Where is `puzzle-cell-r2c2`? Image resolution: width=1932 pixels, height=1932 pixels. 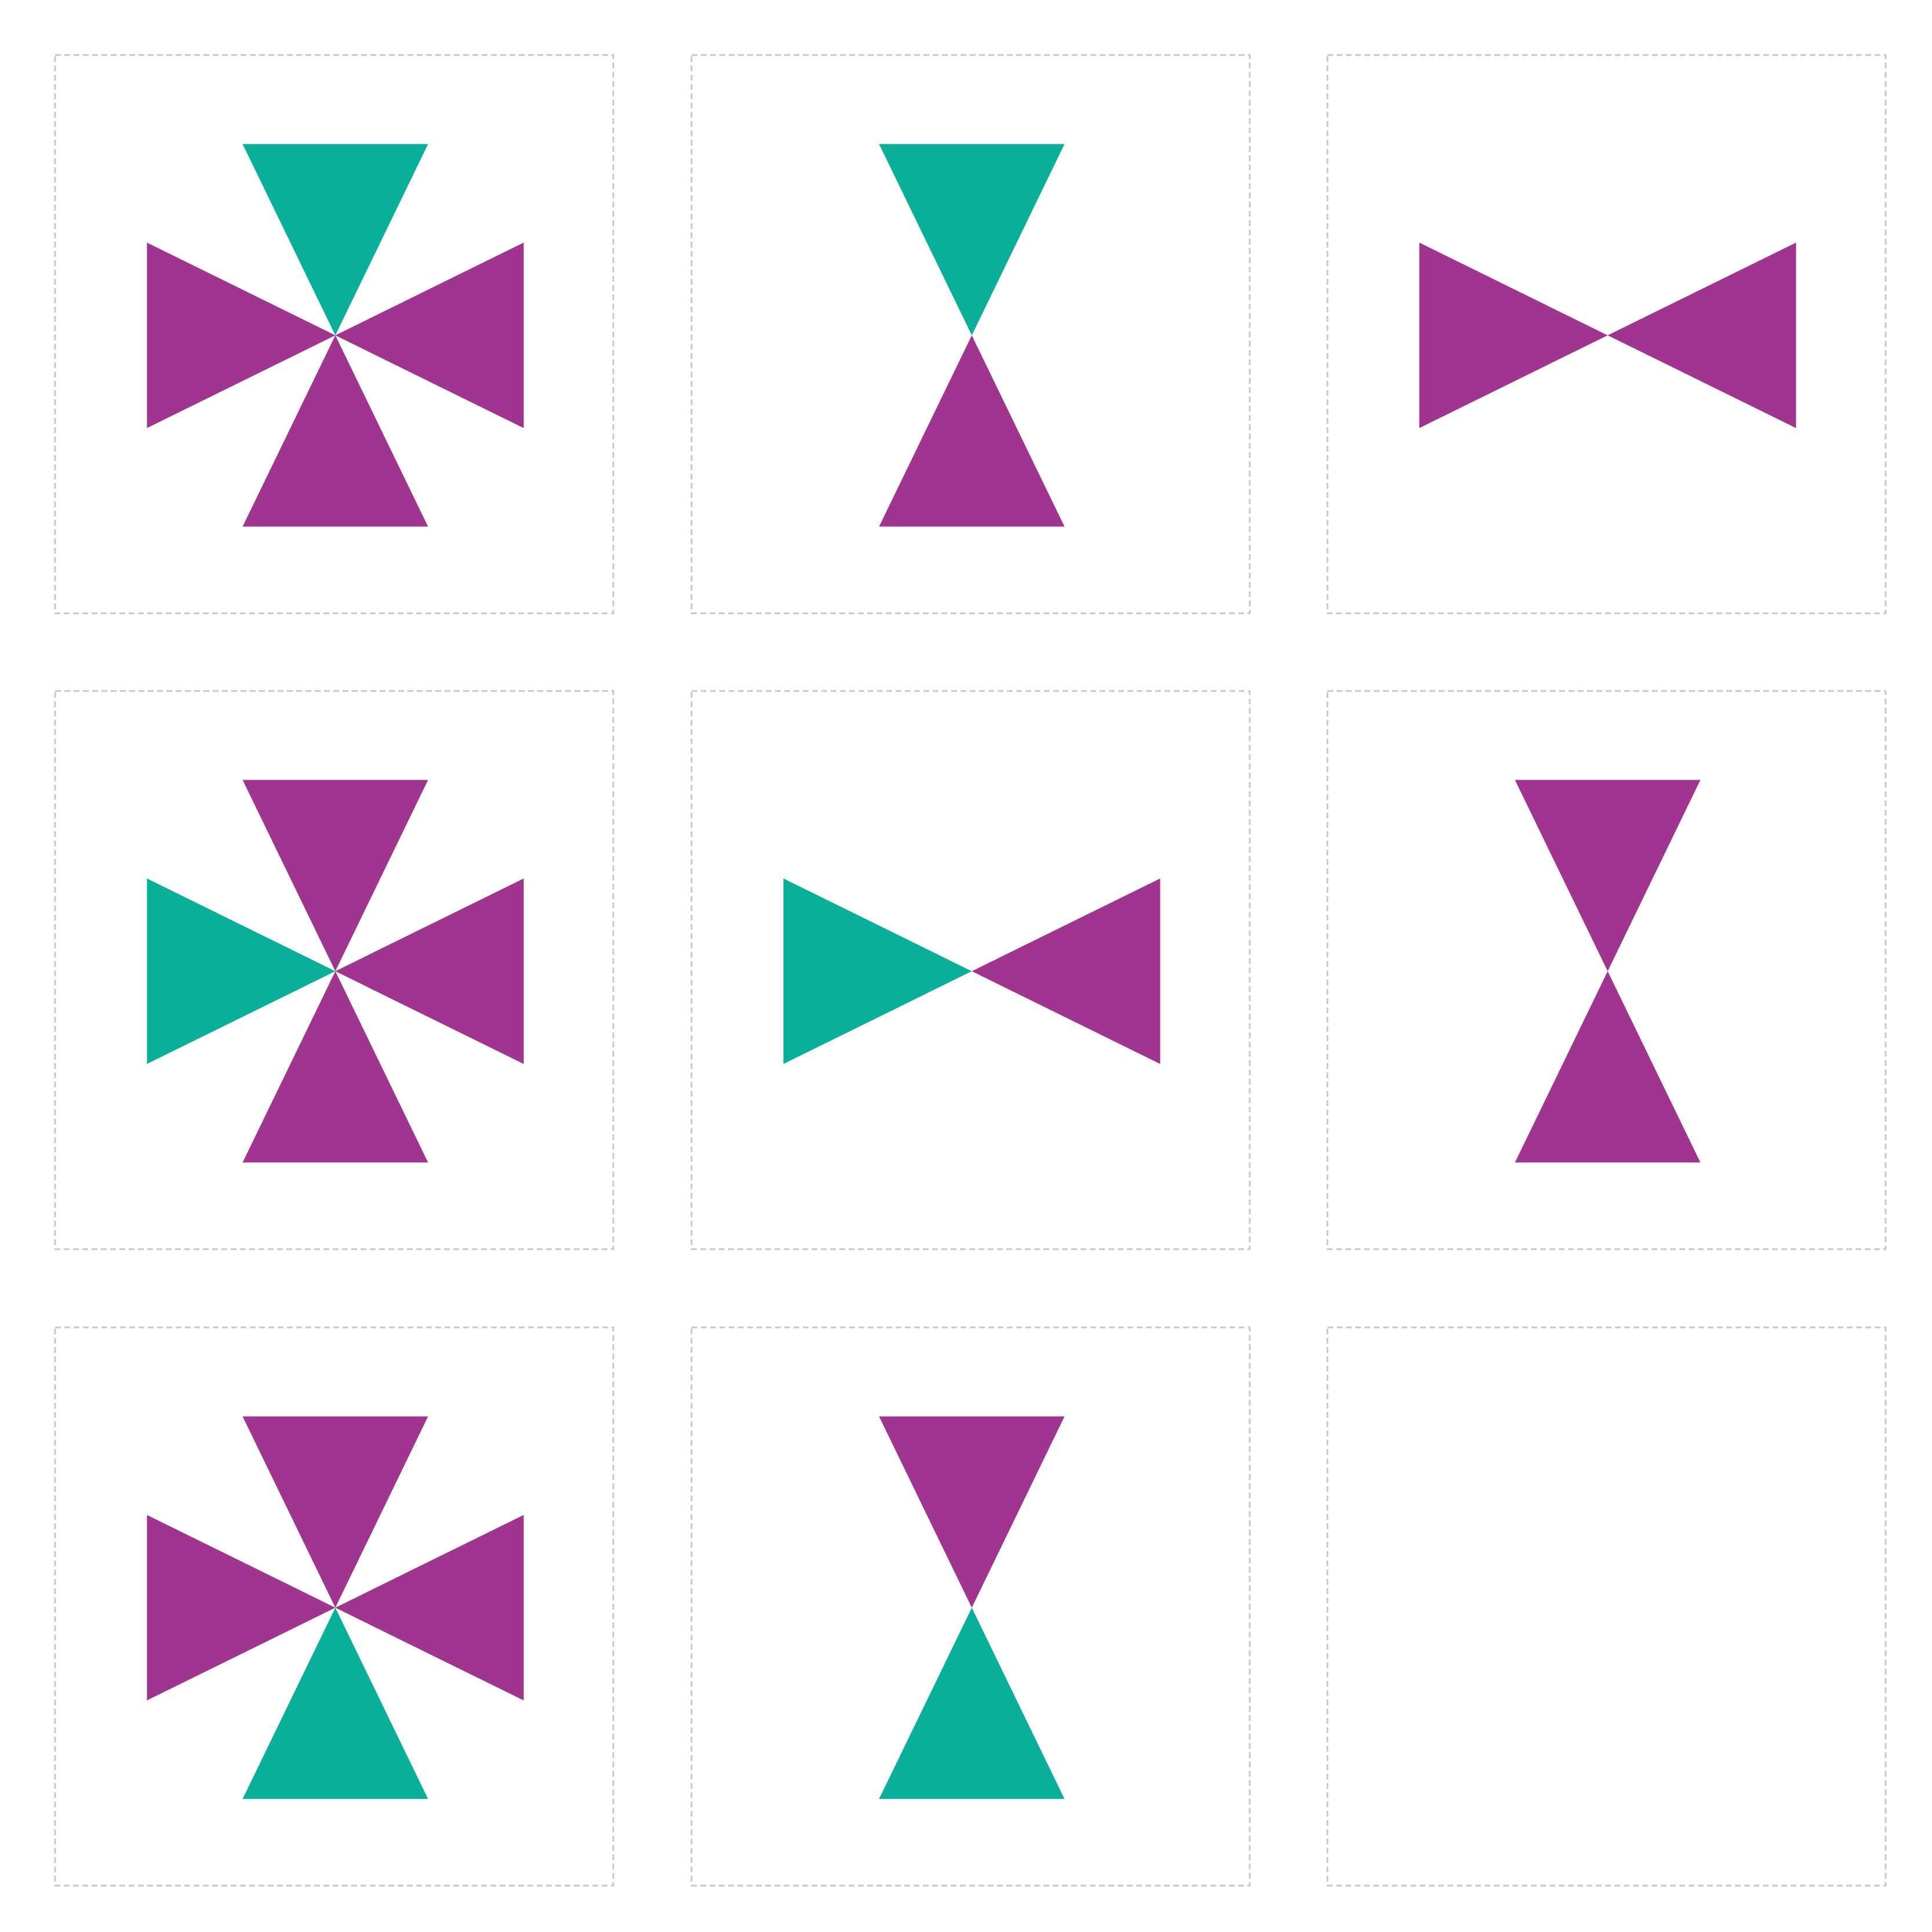
puzzle-cell-r2c2 is located at coordinates (971, 970).